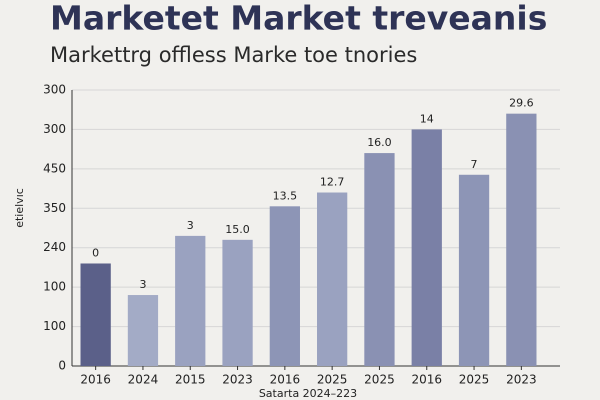 This screenshot has width=600, height=400. I want to click on chart-title: Marketet Market treveanis, so click(298, 19).